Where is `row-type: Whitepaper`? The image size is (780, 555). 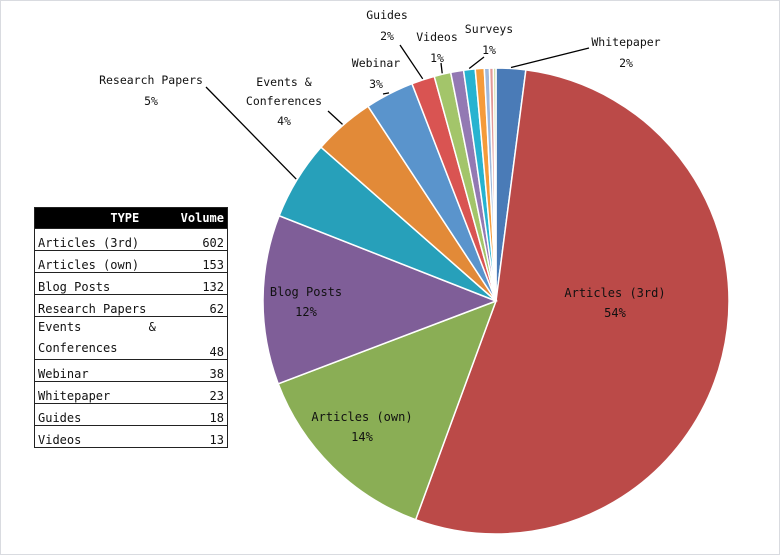
row-type: Whitepaper is located at coordinates (106, 392).